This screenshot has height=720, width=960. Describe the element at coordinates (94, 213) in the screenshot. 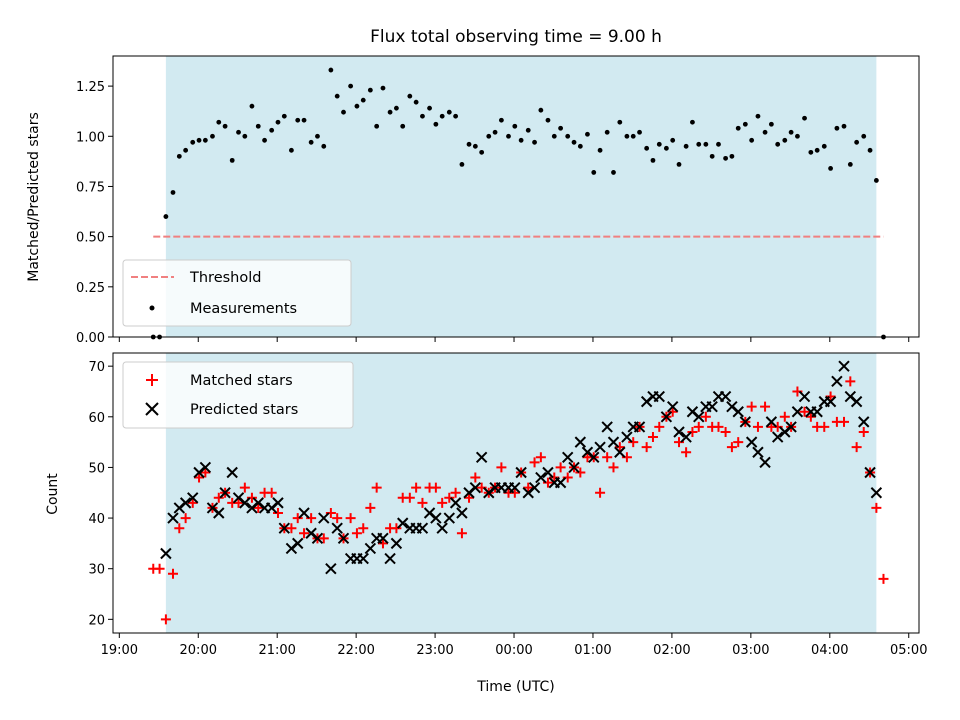

I see `ratio-y-ticks: 0.00 0.25 0.50 0.75 1.00 1.25` at that location.